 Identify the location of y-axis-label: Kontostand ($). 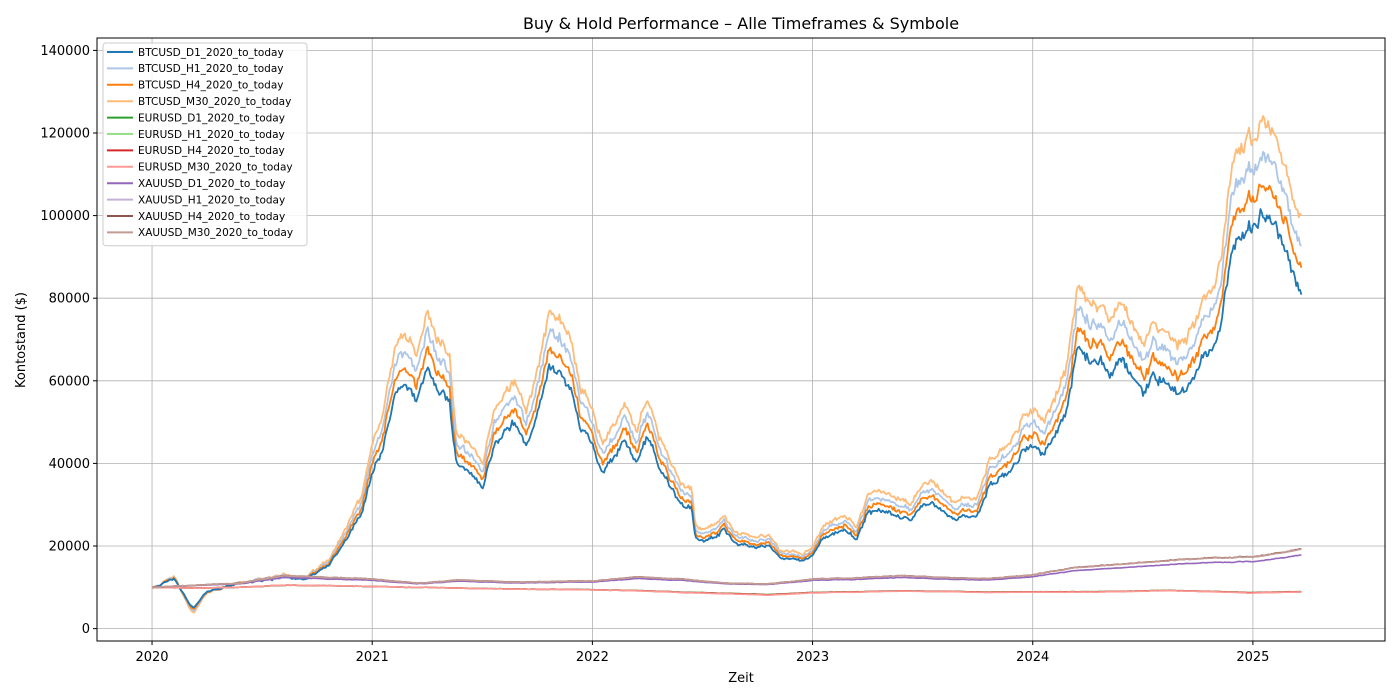
(21, 340).